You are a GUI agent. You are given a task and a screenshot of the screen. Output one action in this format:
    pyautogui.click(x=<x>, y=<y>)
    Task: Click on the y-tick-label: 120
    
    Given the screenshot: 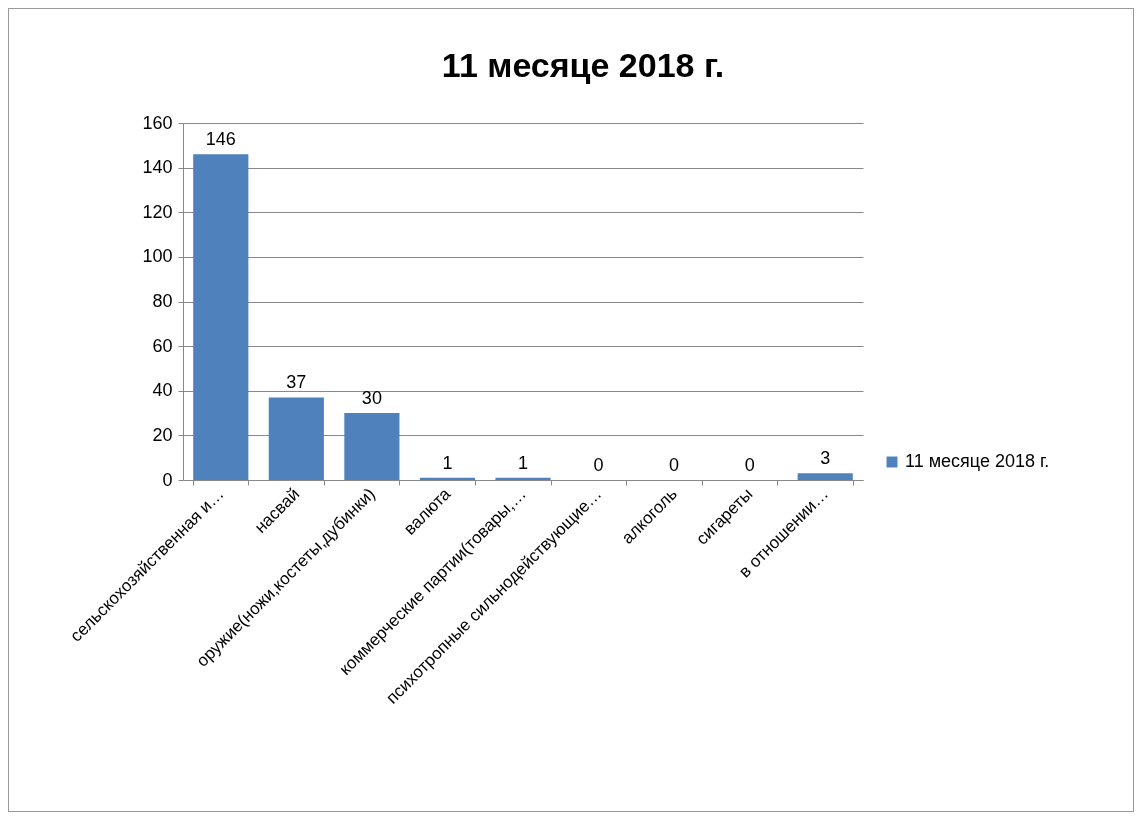 What is the action you would take?
    pyautogui.click(x=157, y=211)
    